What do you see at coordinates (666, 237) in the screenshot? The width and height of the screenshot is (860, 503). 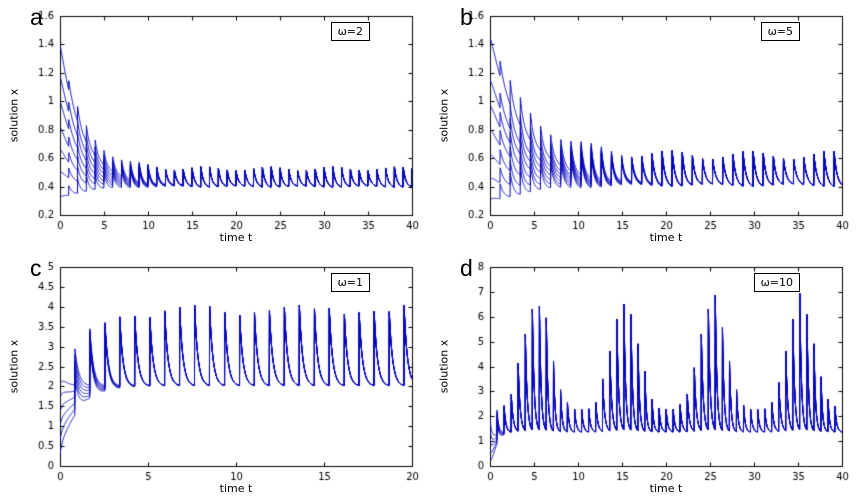 I see `x-axis-label-b: time t` at bounding box center [666, 237].